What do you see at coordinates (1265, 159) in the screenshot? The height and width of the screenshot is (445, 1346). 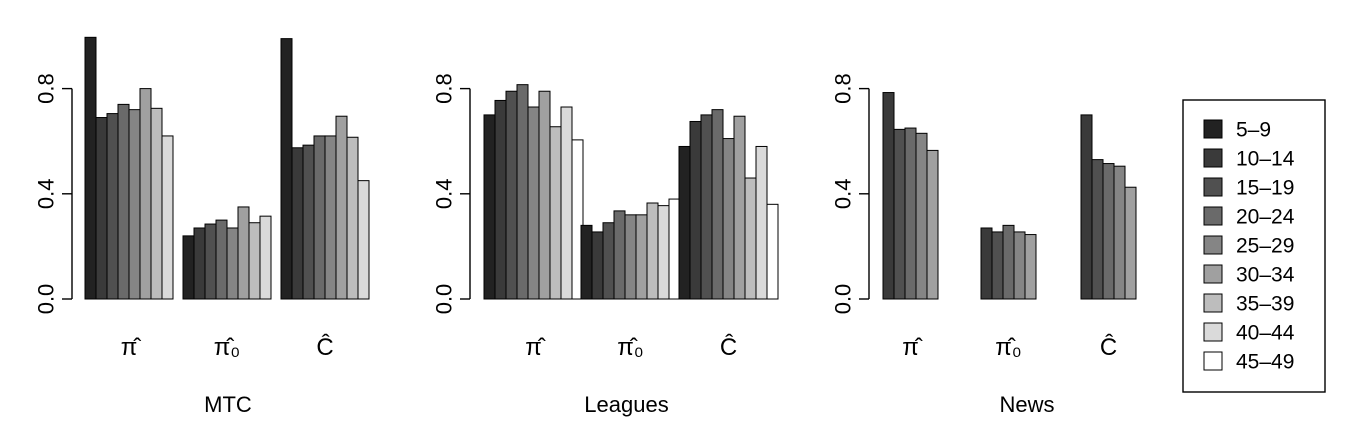 I see `legend-entry: 10–14` at bounding box center [1265, 159].